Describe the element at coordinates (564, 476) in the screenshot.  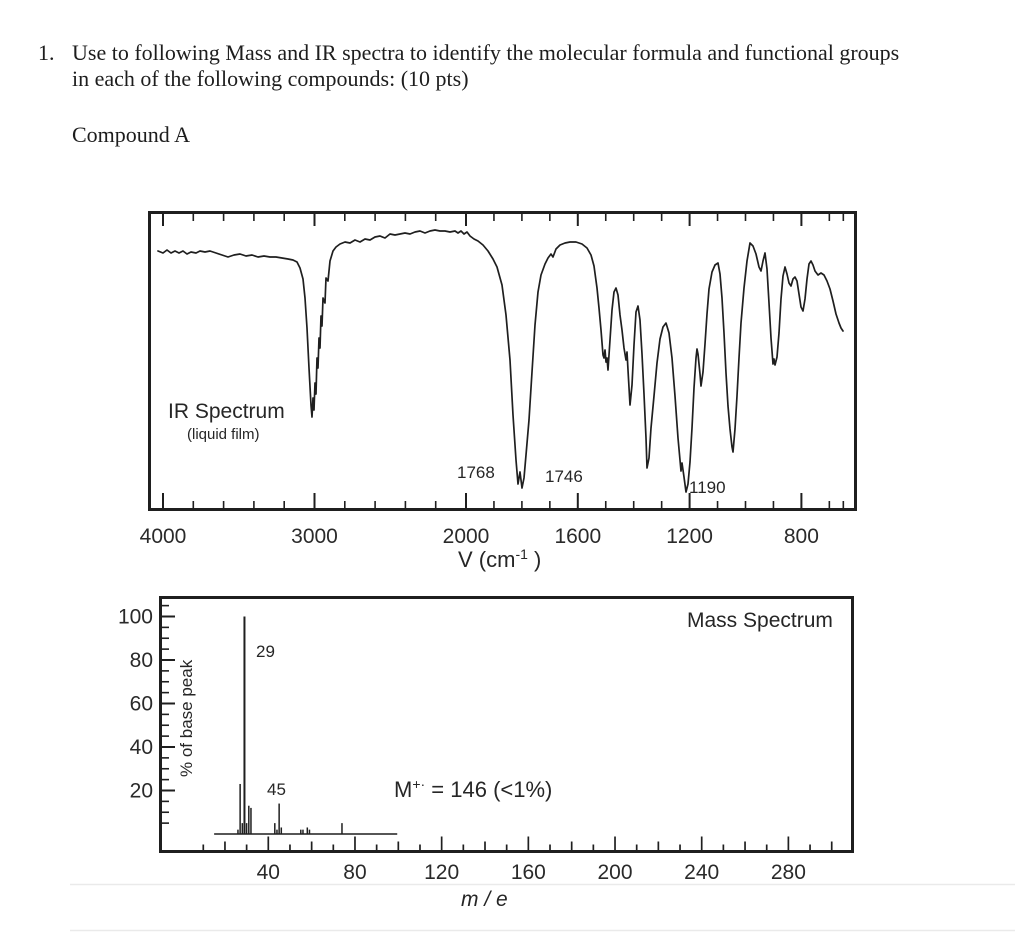
I see `ir-peak-annotation-1746: 1746` at that location.